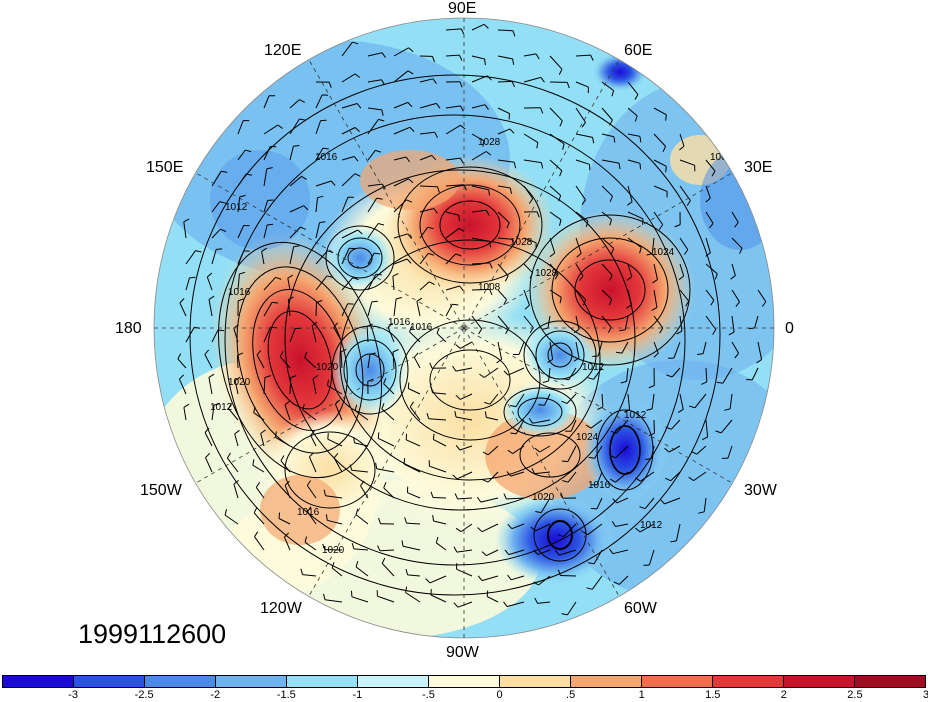  Describe the element at coordinates (421, 327) in the screenshot. I see `contour-label: 1016` at that location.